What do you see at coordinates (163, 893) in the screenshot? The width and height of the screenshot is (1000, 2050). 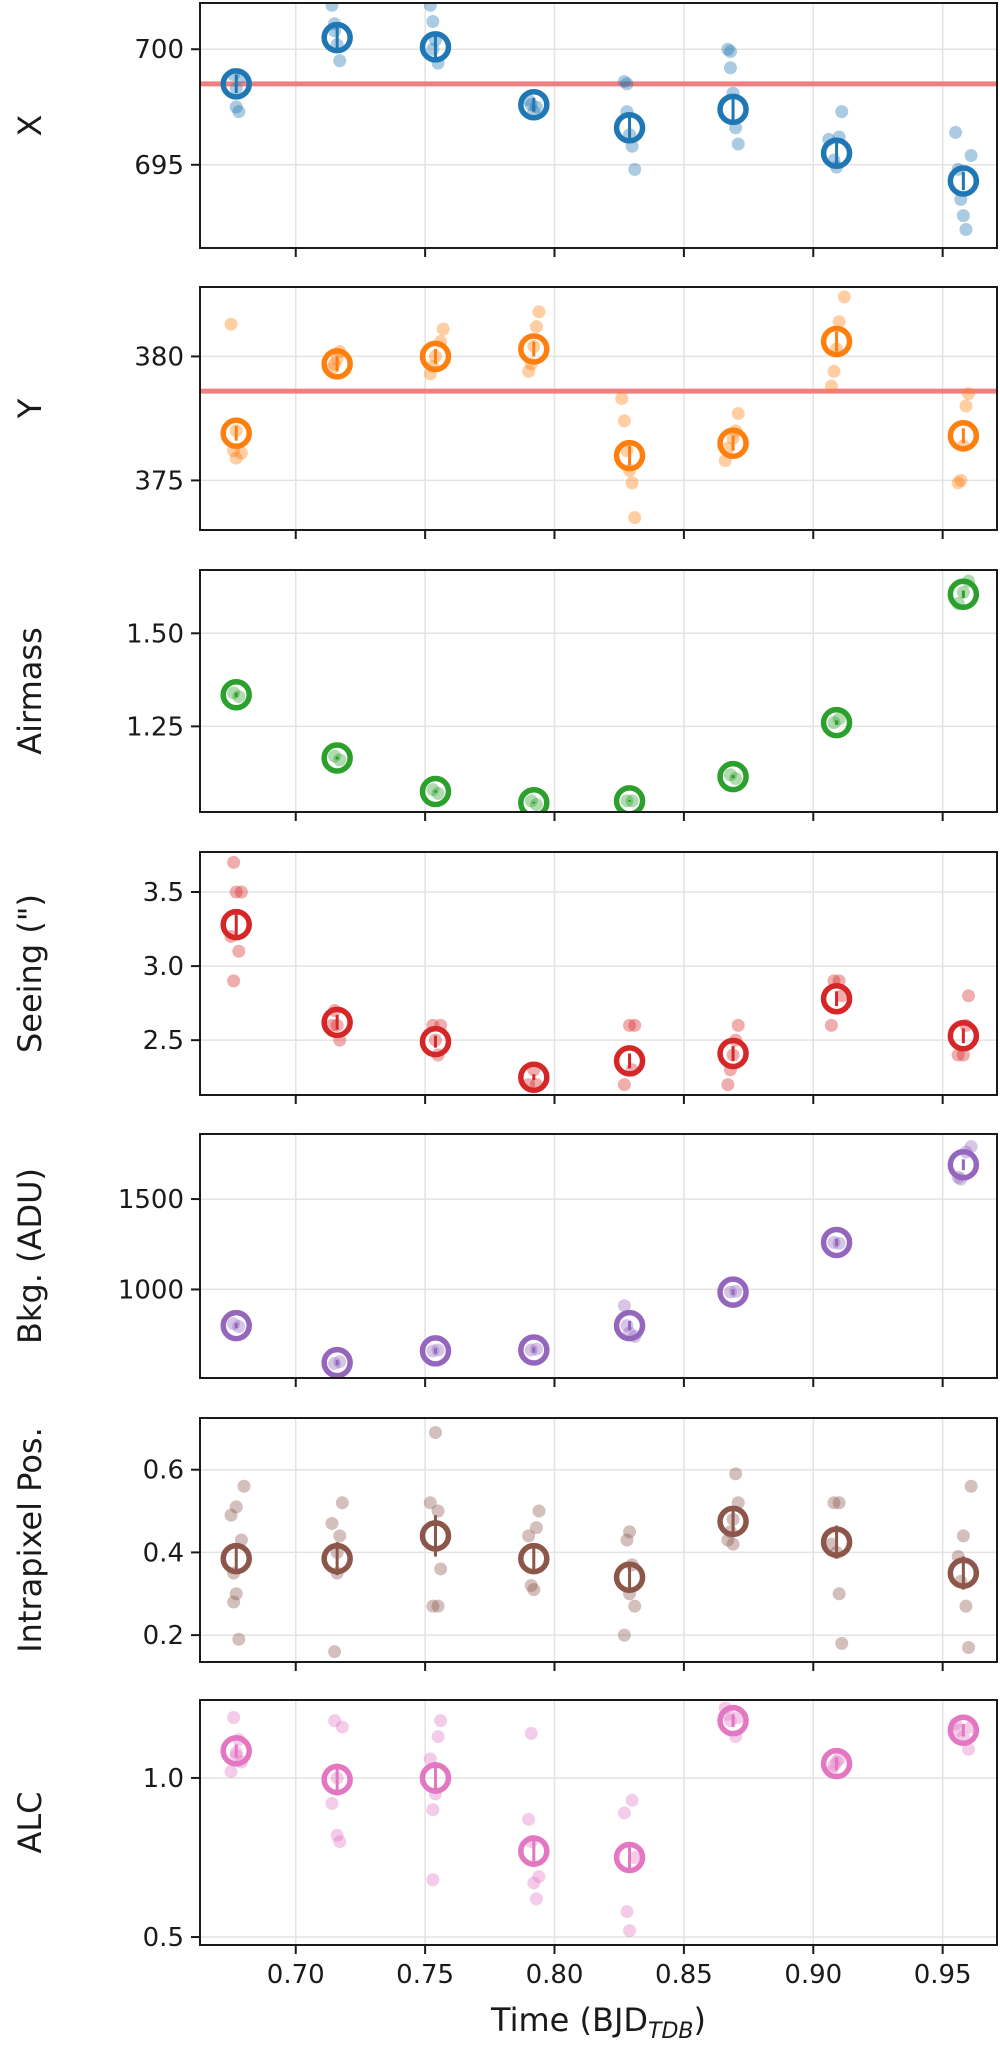 I see `y-tick-label: 3.5` at bounding box center [163, 893].